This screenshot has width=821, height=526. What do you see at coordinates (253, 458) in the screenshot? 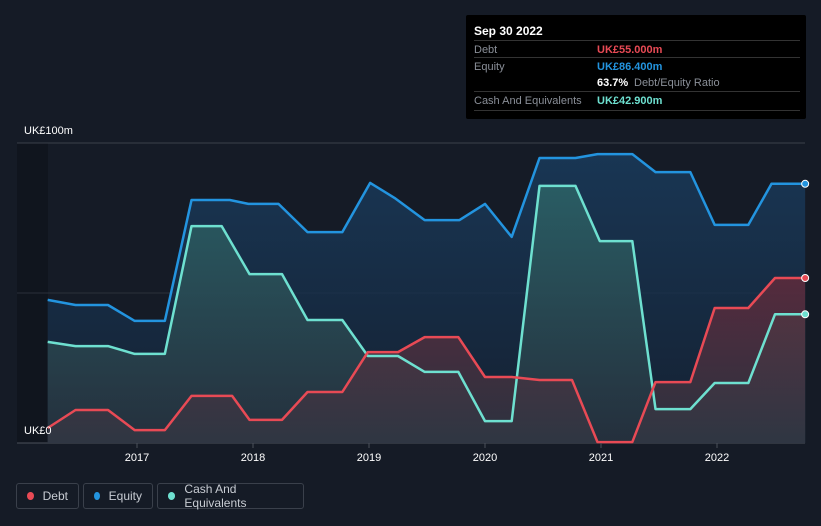
I see `x-tick-label: 2018` at bounding box center [253, 458].